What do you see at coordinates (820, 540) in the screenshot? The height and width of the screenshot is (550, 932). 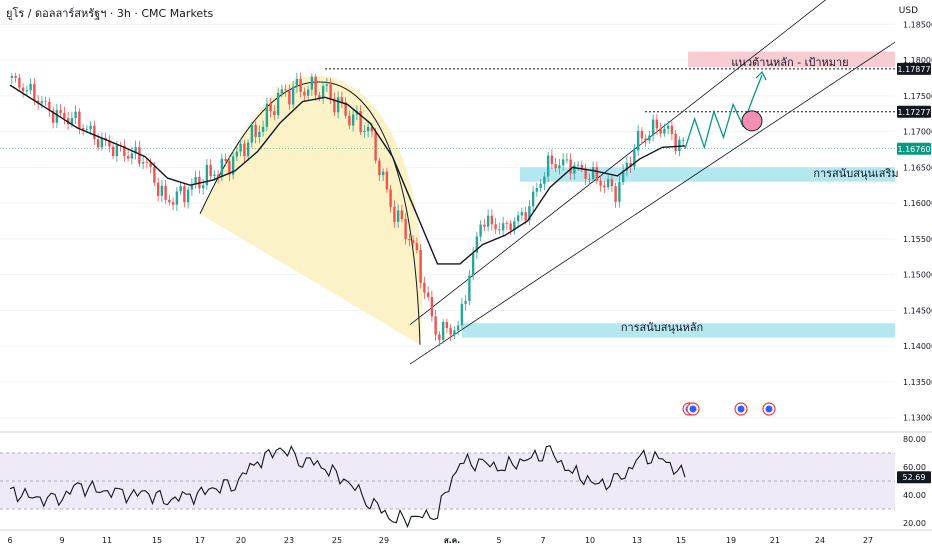 I see `time-tick-label: 24` at bounding box center [820, 540].